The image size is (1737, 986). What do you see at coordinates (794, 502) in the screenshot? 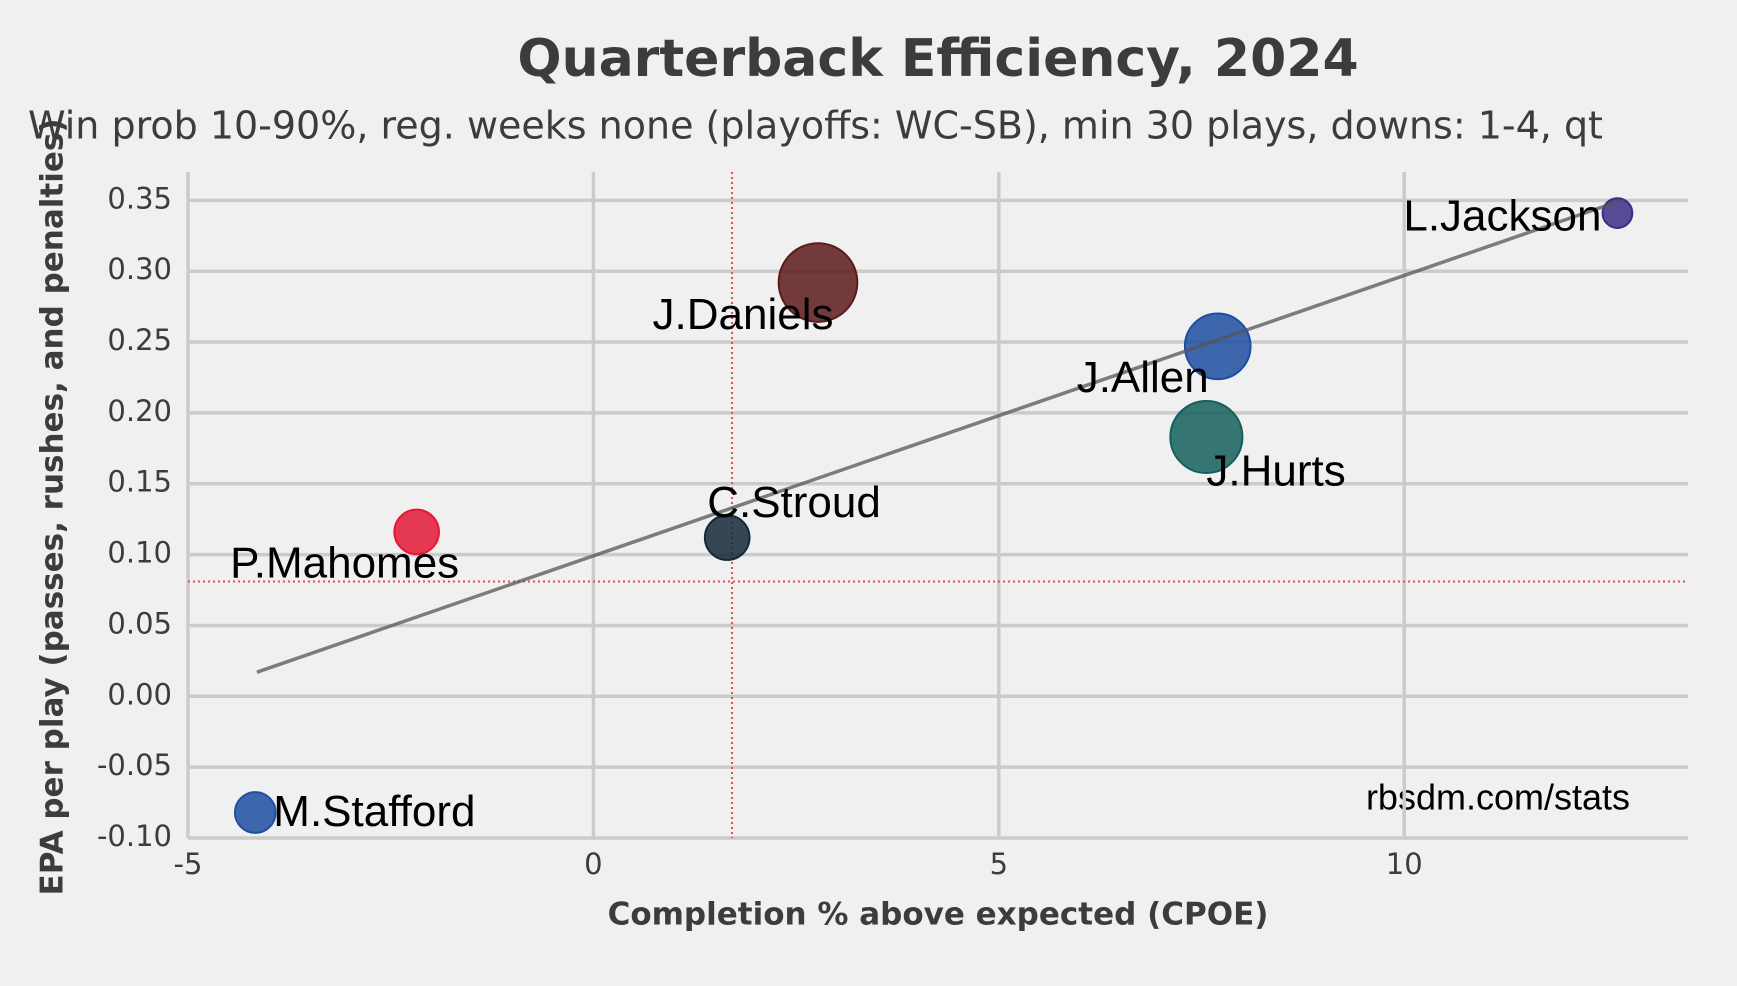
I see `point-label: C.Stroud` at bounding box center [794, 502].